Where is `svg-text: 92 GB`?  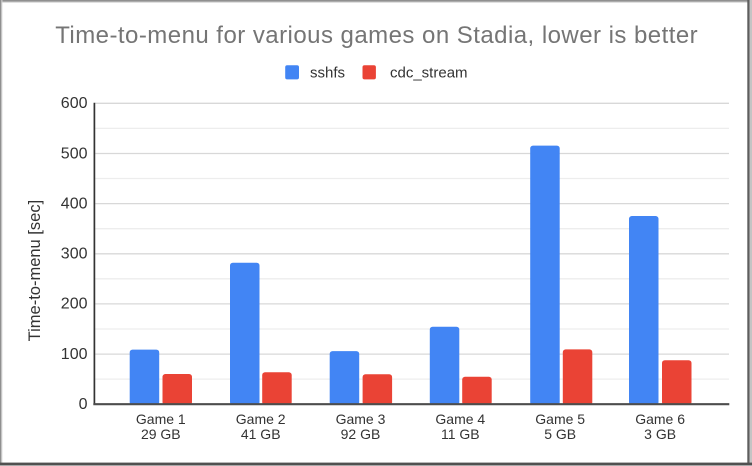 svg-text: 92 GB is located at coordinates (361, 434).